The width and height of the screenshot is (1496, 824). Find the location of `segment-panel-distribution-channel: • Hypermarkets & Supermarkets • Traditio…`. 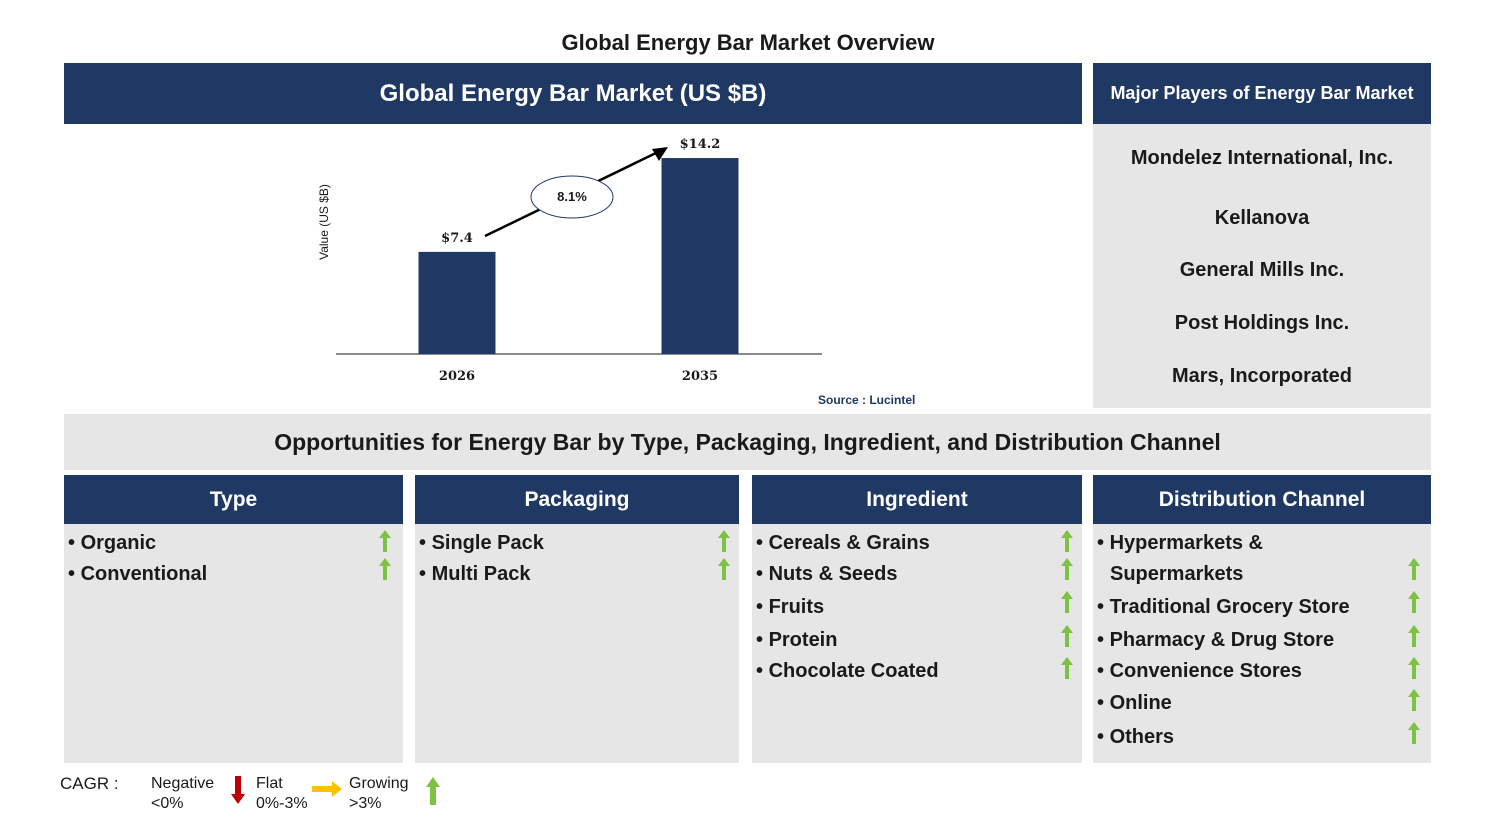

segment-panel-distribution-channel: • Hypermarkets & Supermarkets • Traditio… is located at coordinates (1262, 643).